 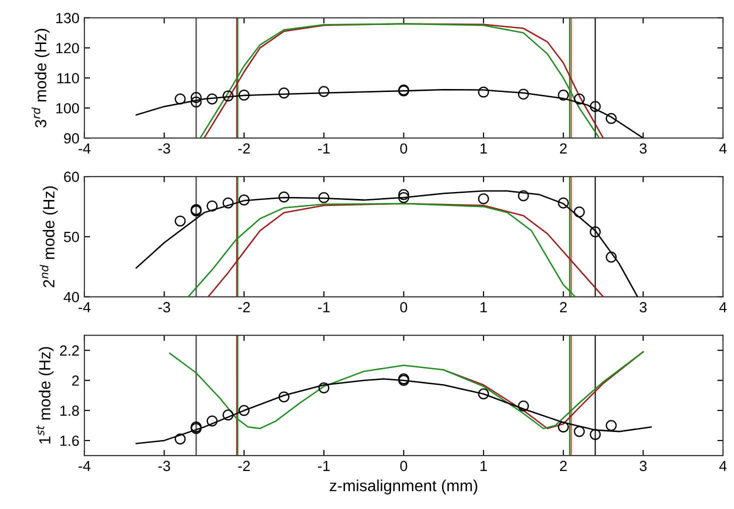 What do you see at coordinates (68, 78) in the screenshot?
I see `y-tick-label: 110` at bounding box center [68, 78].